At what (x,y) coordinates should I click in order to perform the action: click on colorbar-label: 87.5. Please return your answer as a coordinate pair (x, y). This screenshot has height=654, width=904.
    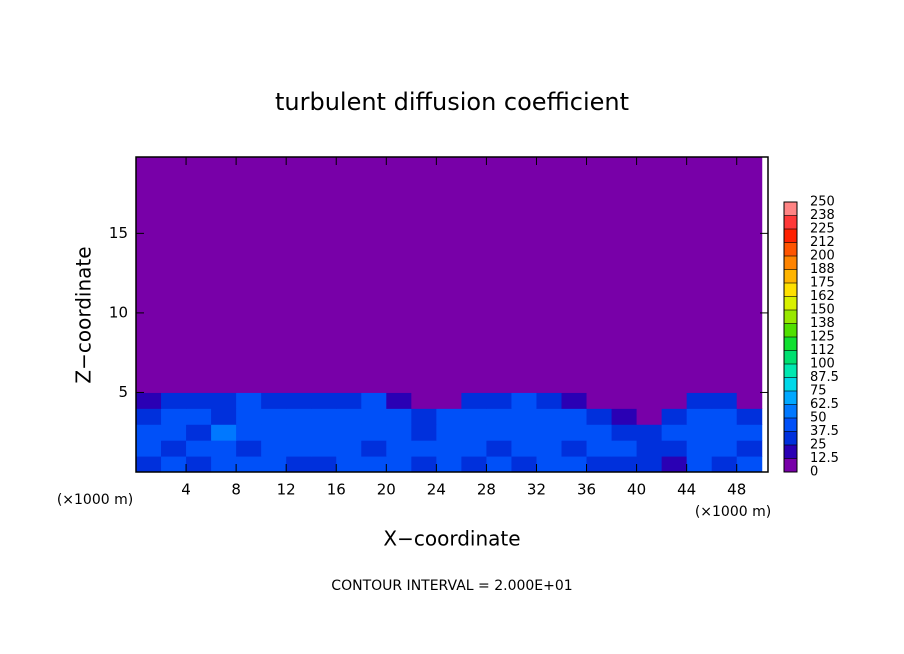
    Looking at the image, I should click on (824, 377).